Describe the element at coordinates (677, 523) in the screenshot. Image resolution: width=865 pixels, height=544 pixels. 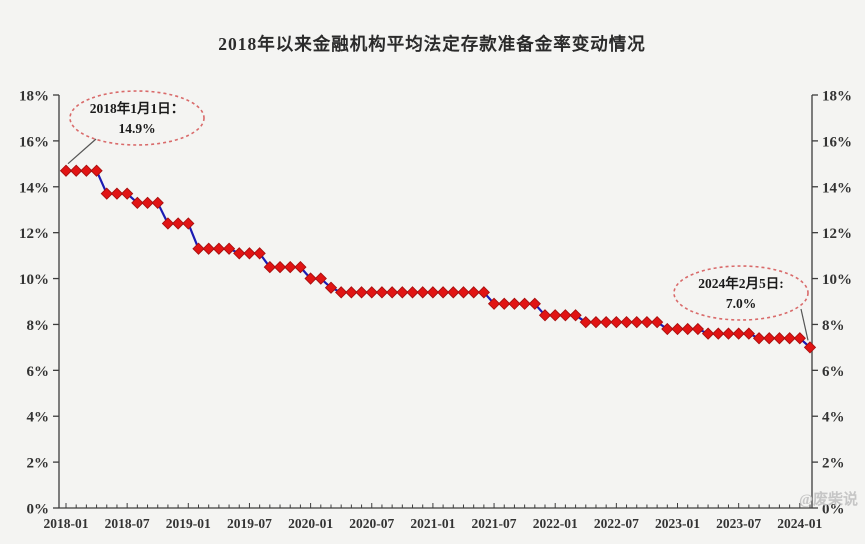
I see `x-tick-label: 2023-01` at that location.